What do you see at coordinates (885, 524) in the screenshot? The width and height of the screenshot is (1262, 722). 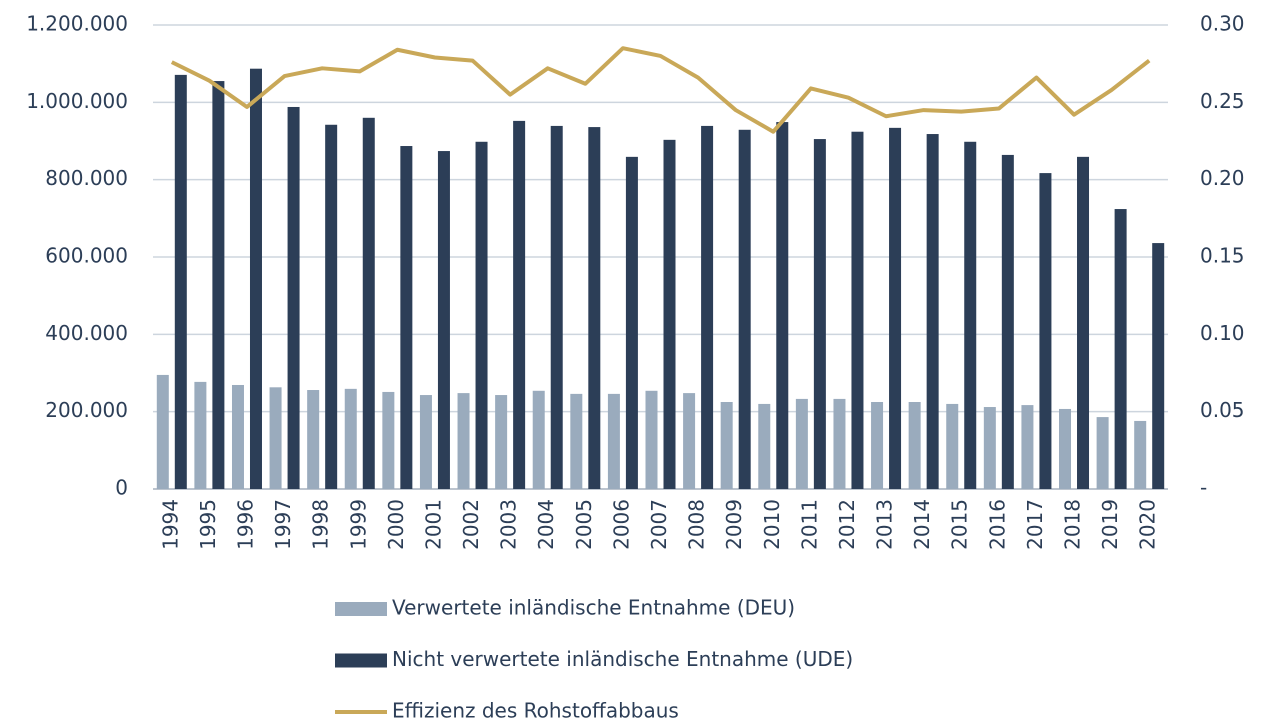 I see `x-tick-label: 2013` at bounding box center [885, 524].